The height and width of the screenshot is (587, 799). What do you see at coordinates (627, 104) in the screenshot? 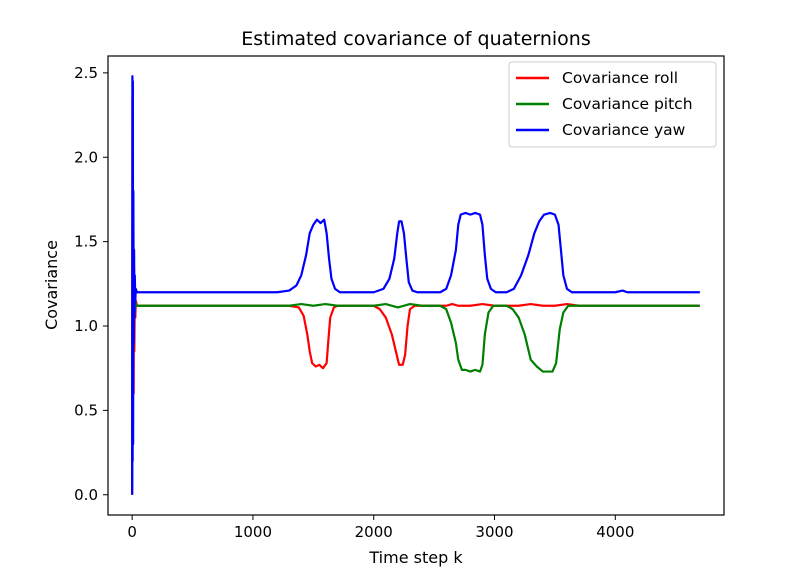
I see `legend-label-pitch: Covariance pitch` at bounding box center [627, 104].